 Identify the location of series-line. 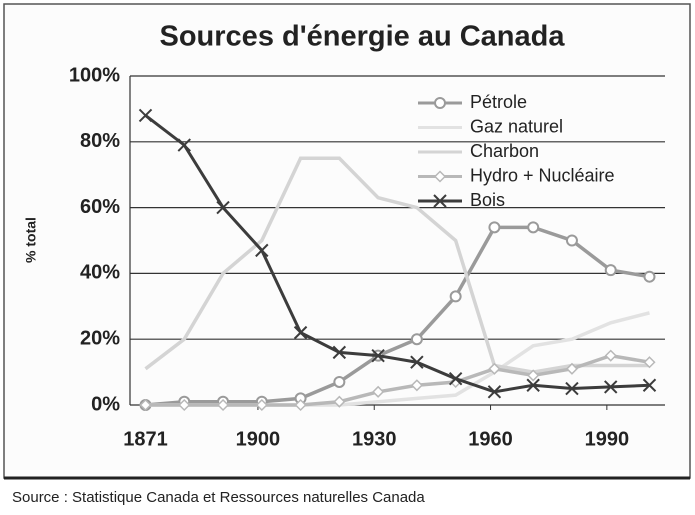
(397, 380).